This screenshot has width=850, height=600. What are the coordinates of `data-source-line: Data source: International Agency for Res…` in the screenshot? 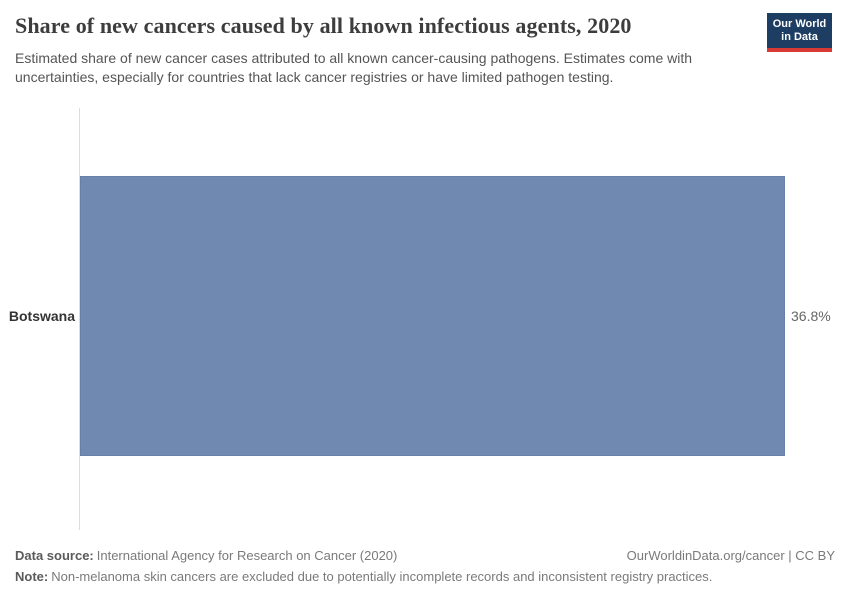 It's located at (206, 556).